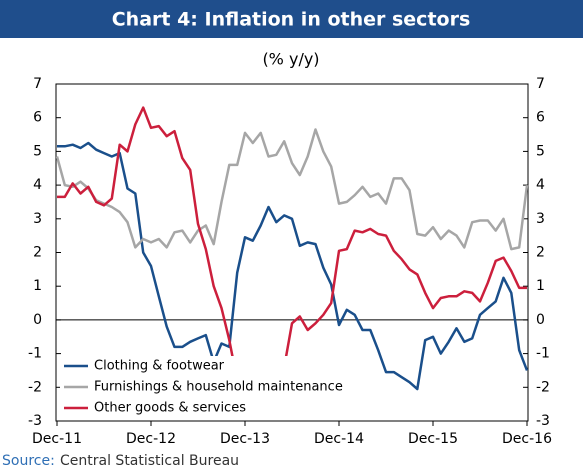 This screenshot has height=476, width=583. What do you see at coordinates (527, 439) in the screenshot?
I see `x-tick-label: Dec-16` at bounding box center [527, 439].